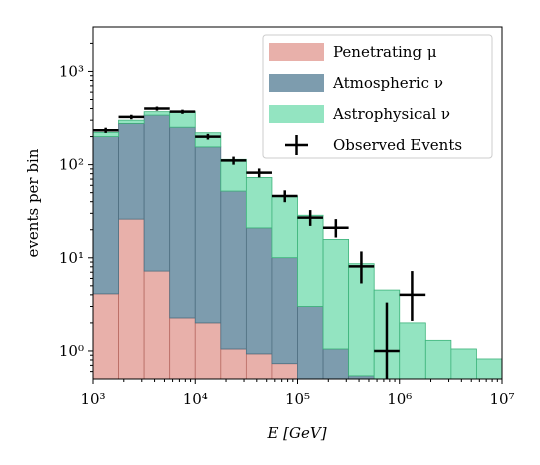  Describe the element at coordinates (71, 71) in the screenshot. I see `y-tick-label: 10³` at that location.